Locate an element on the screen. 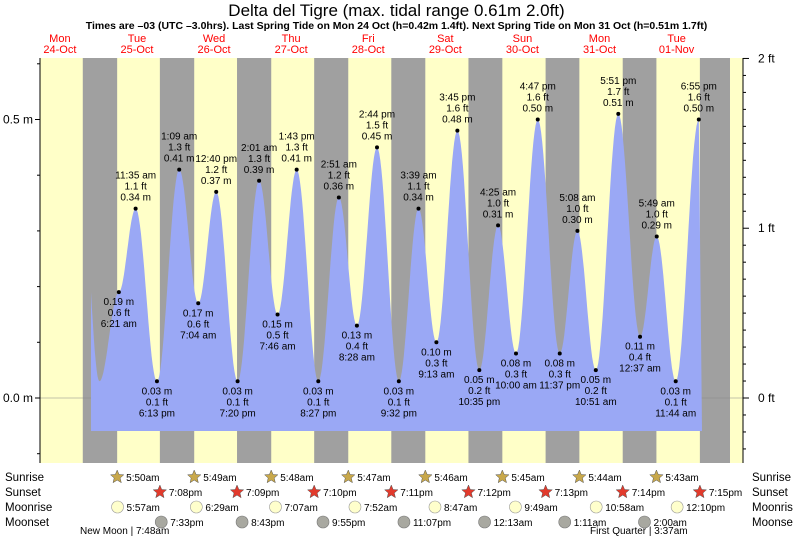 The image size is (793, 539). tide-label: 12:40 pm is located at coordinates (216, 159).